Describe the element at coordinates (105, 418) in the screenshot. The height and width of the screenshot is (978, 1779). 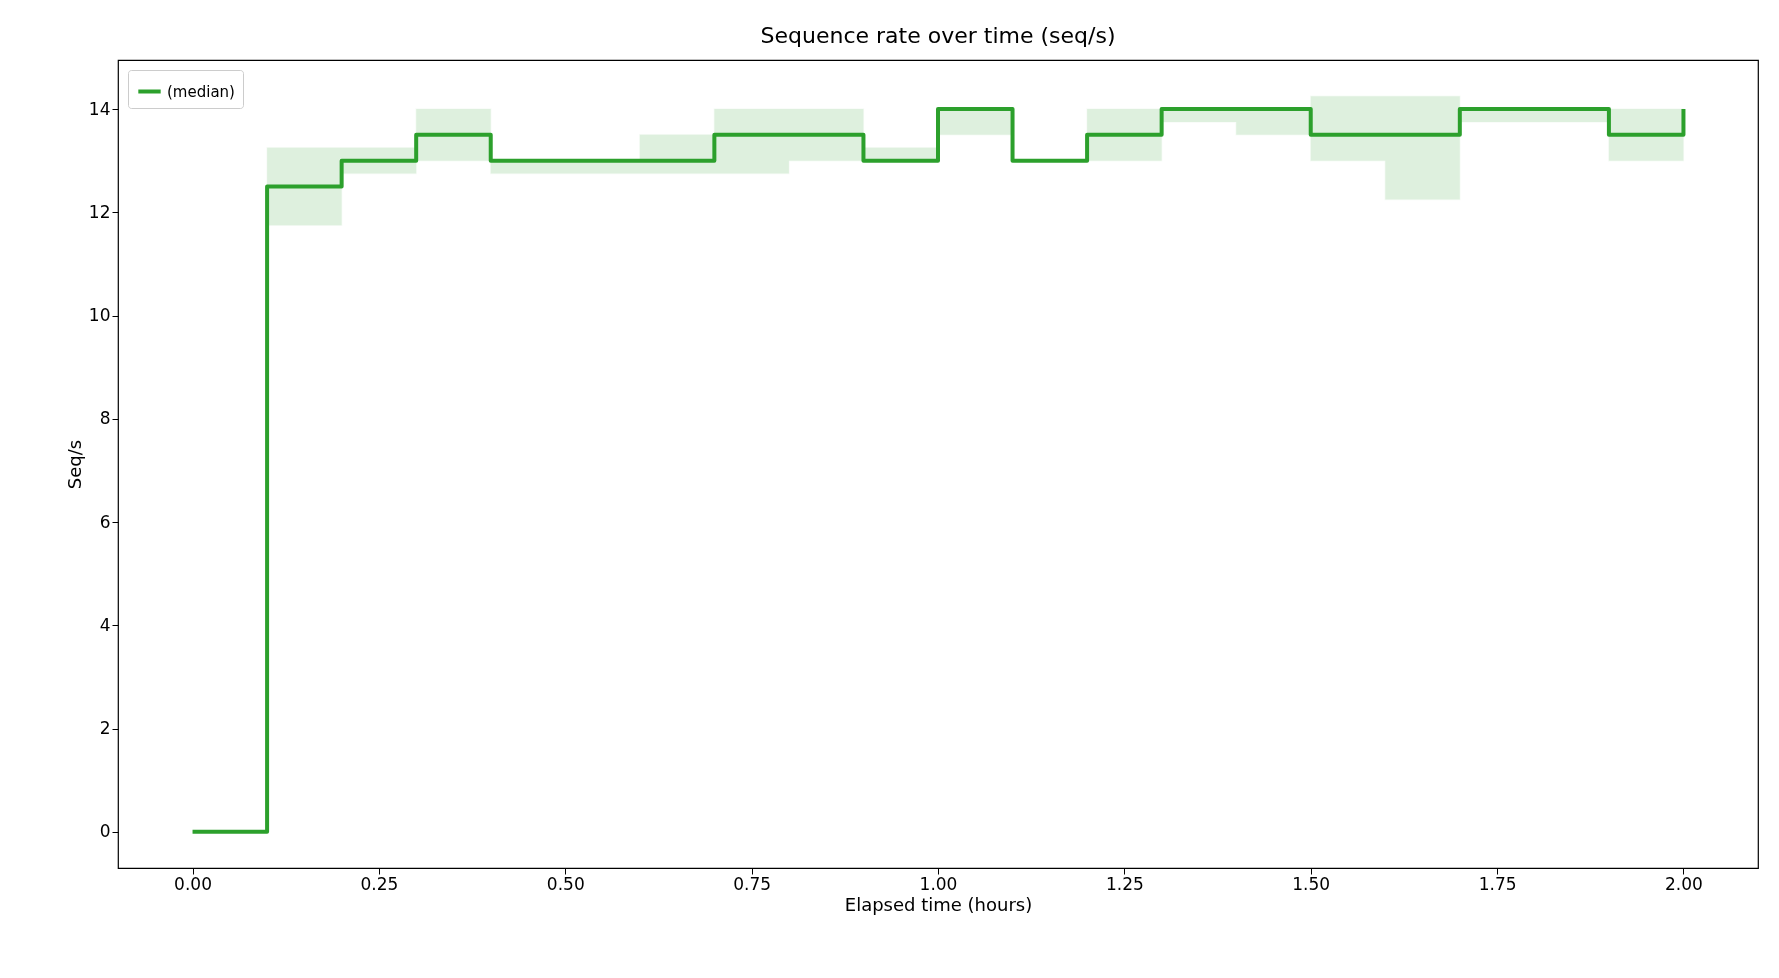
I see `y-tick-label: 8` at that location.